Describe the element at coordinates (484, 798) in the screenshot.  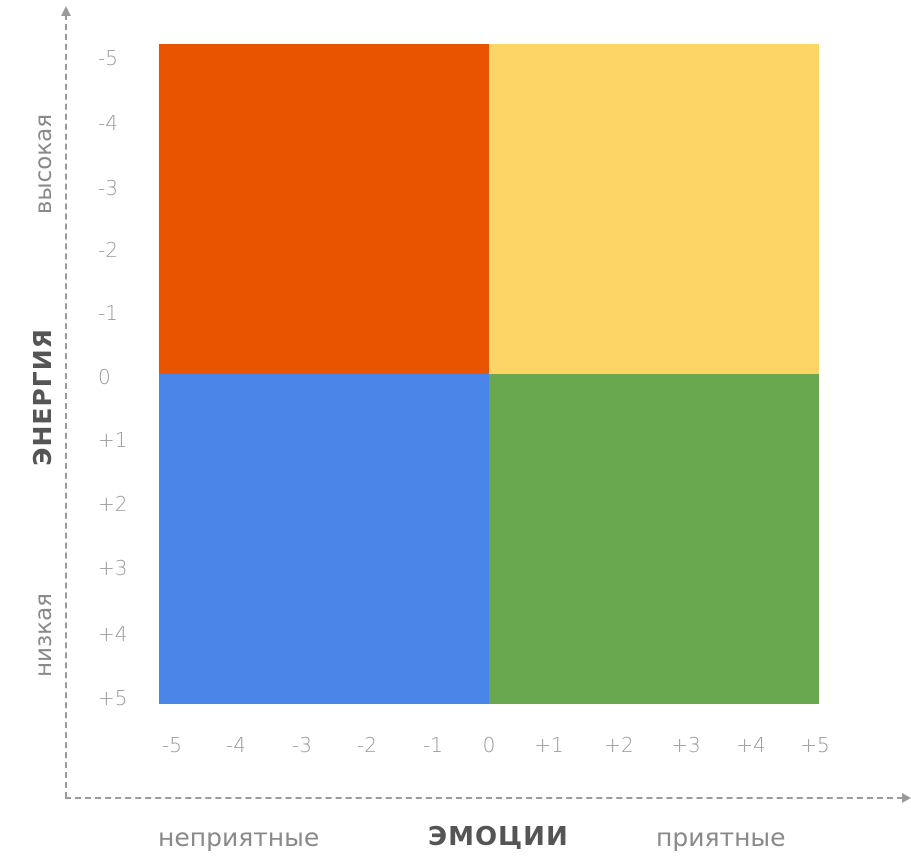
I see `x-axis-line` at that location.